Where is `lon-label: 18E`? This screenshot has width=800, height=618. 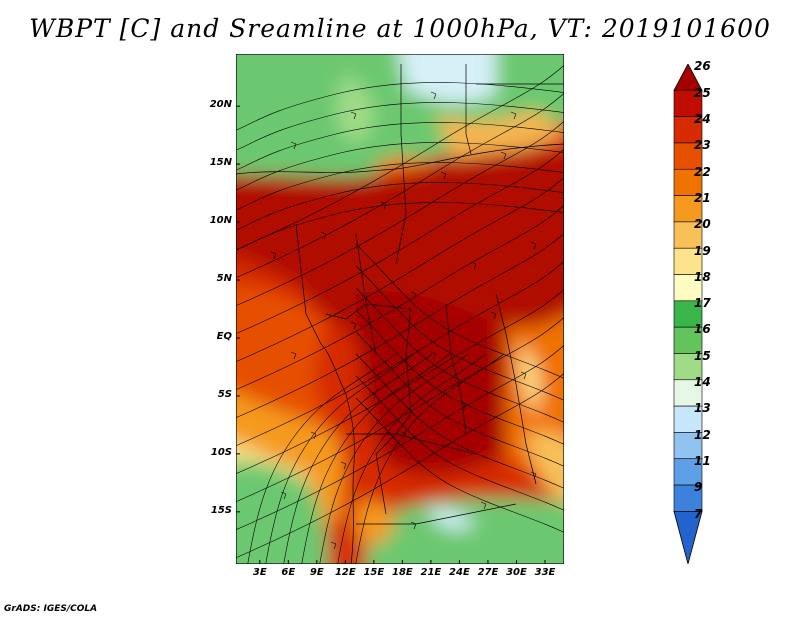
lon-label: 18E is located at coordinates (402, 572).